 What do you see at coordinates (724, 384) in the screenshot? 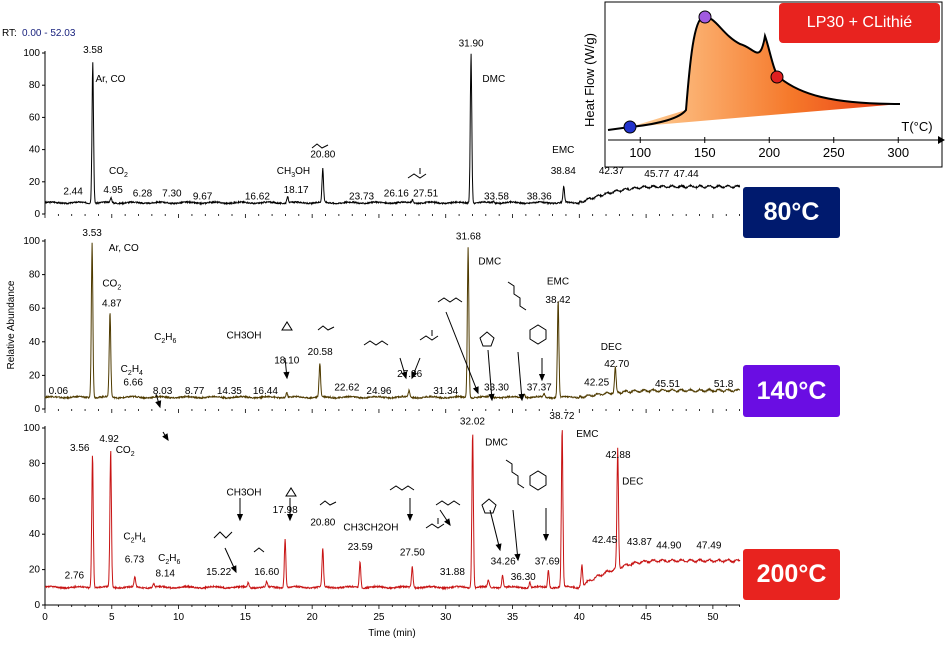
I see `peak-label: 51.8` at bounding box center [724, 384].